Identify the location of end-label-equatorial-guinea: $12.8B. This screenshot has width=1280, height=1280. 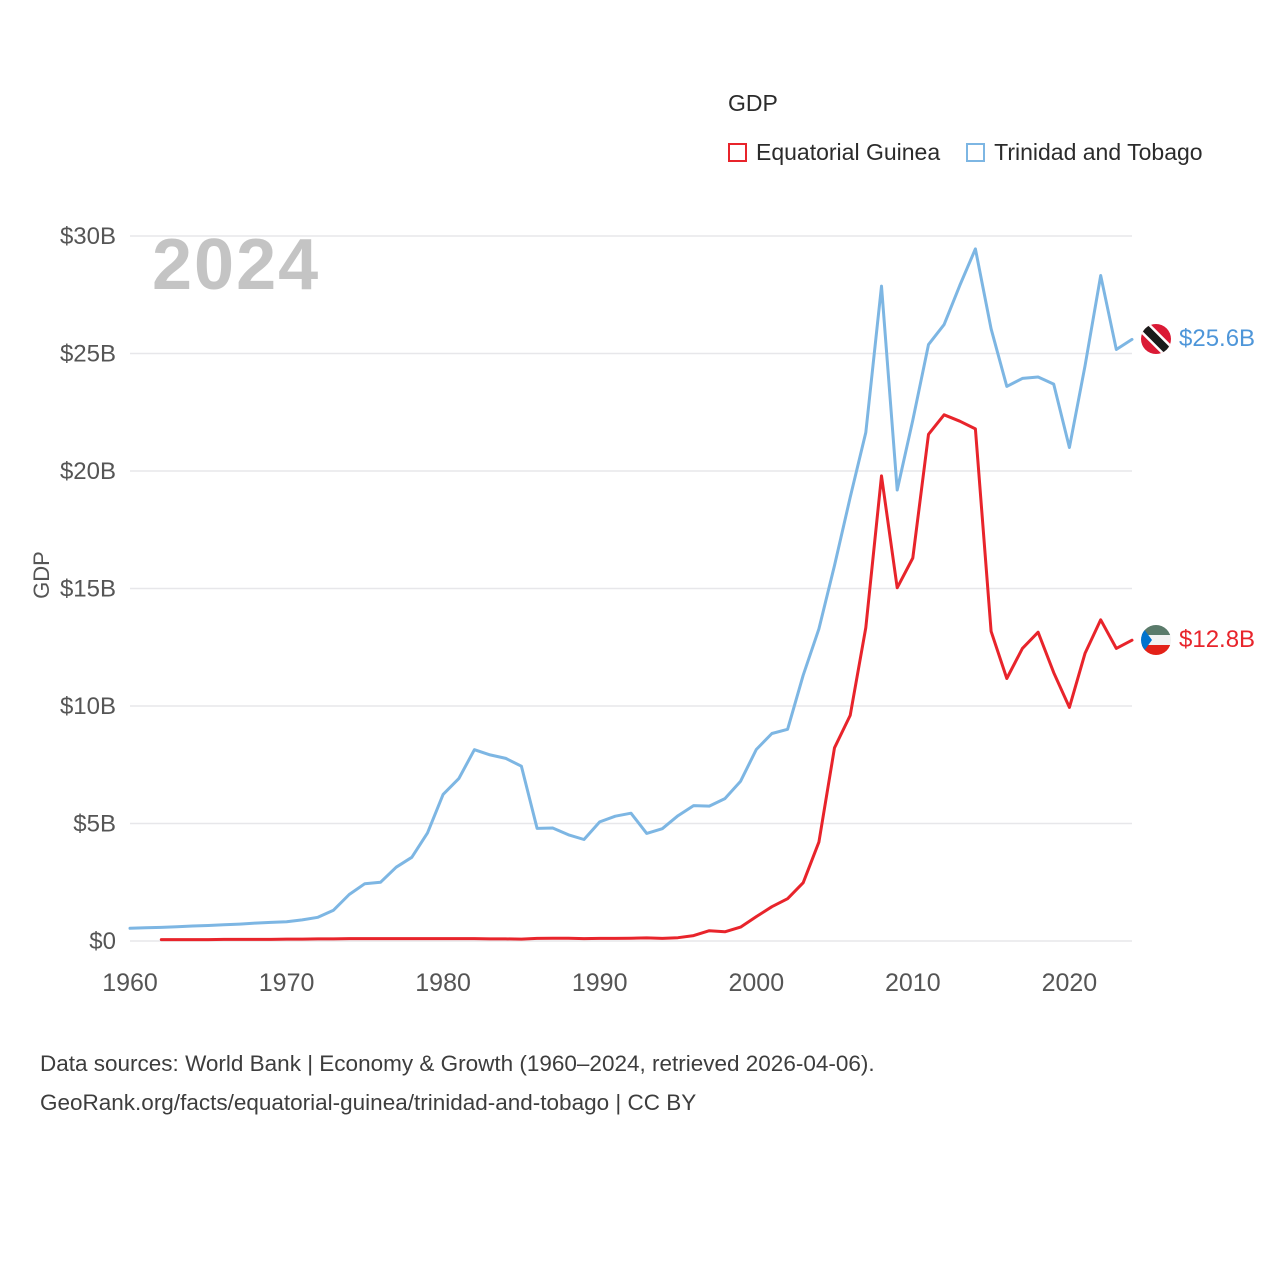
(1198, 640).